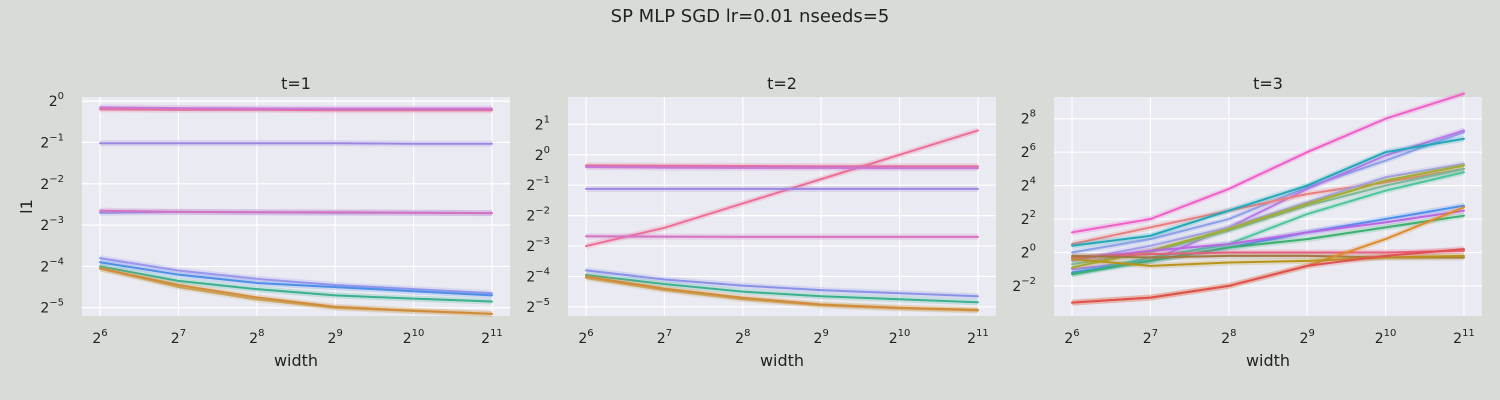 This screenshot has width=1500, height=400. I want to click on subplot-title: t=1, so click(296, 83).